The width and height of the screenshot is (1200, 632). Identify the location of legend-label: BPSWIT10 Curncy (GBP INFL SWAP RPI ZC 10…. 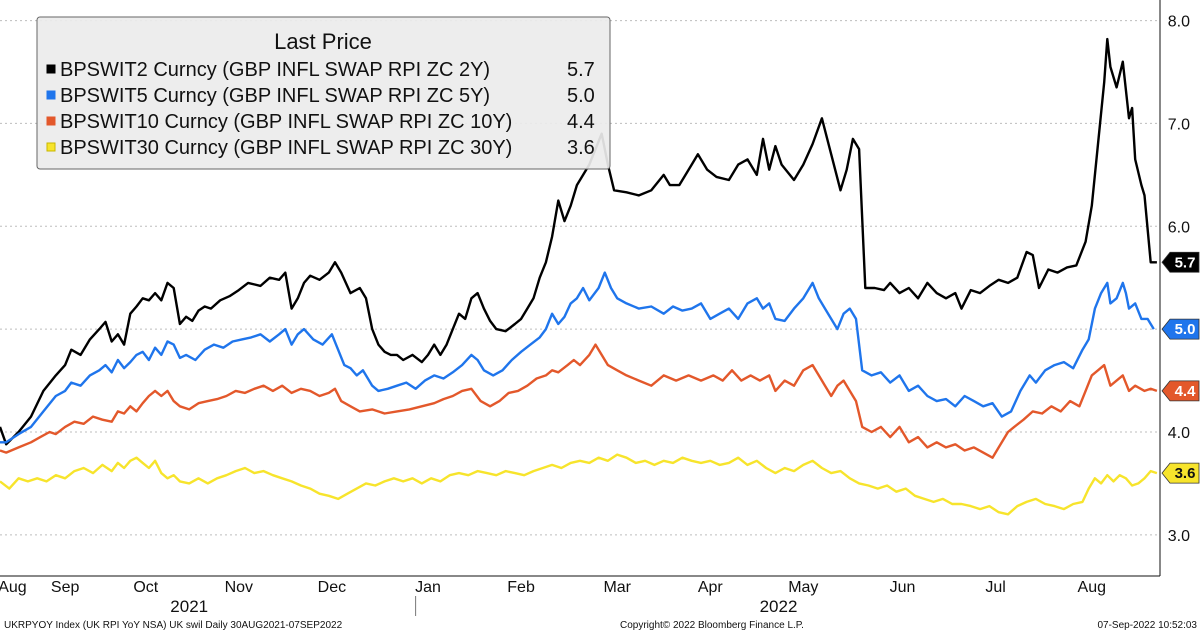
(286, 122).